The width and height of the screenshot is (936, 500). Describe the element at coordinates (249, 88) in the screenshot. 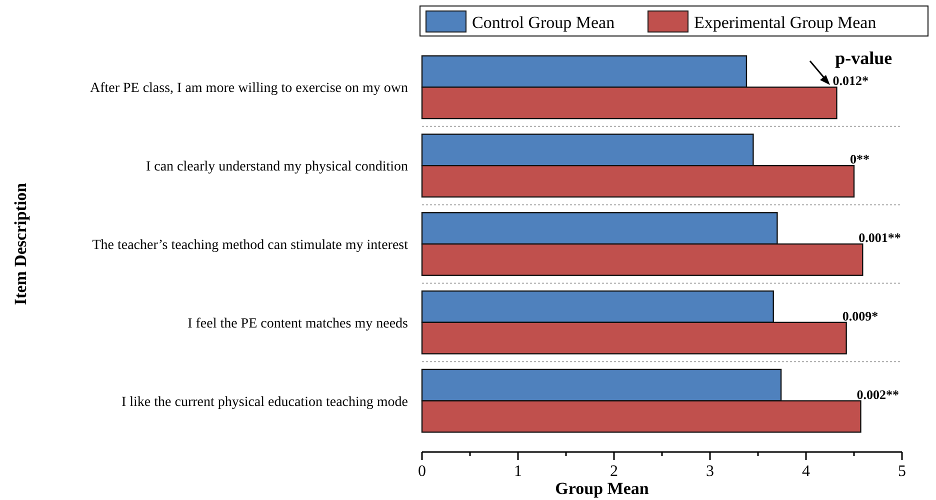

I see `y-tick-label: After PE class, I am more willing to exercise on my own` at that location.